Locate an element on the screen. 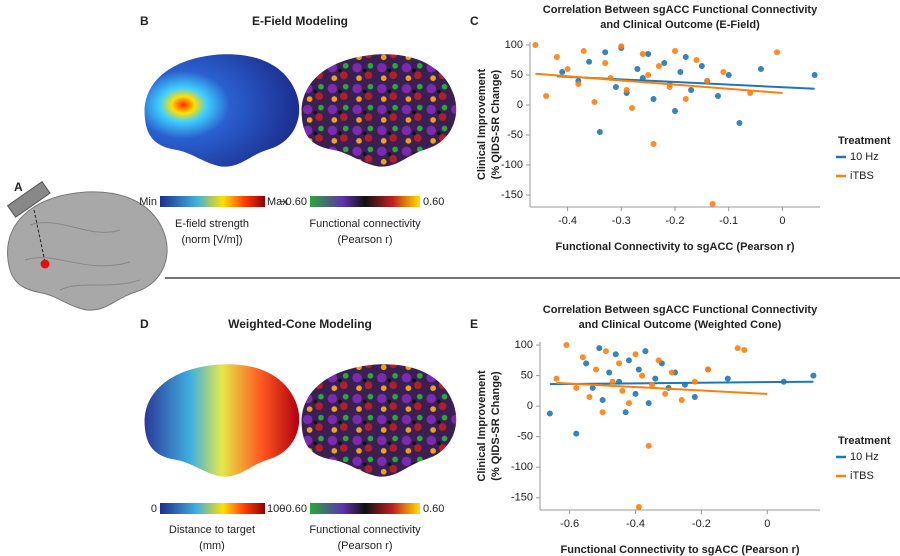 The image size is (900, 556). y-axis-label: (% QIDS-SR Change) is located at coordinates (496, 124).